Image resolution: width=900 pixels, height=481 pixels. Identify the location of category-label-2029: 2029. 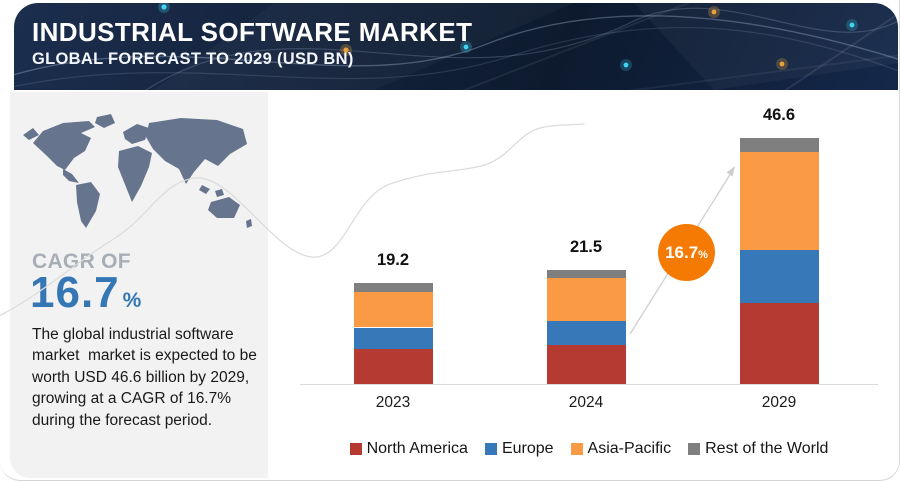
(779, 402).